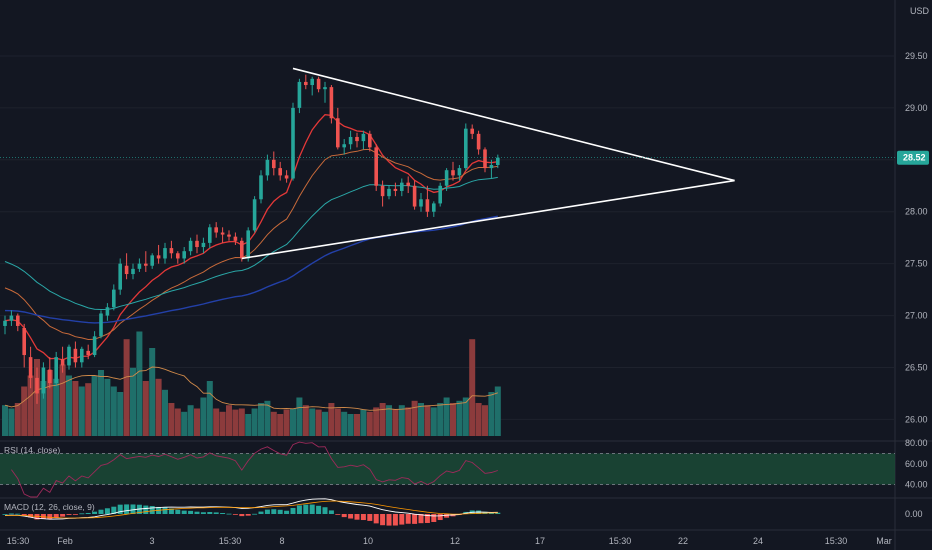 This screenshot has height=550, width=932. Describe the element at coordinates (884, 541) in the screenshot. I see `time-tick-label: Mar` at that location.